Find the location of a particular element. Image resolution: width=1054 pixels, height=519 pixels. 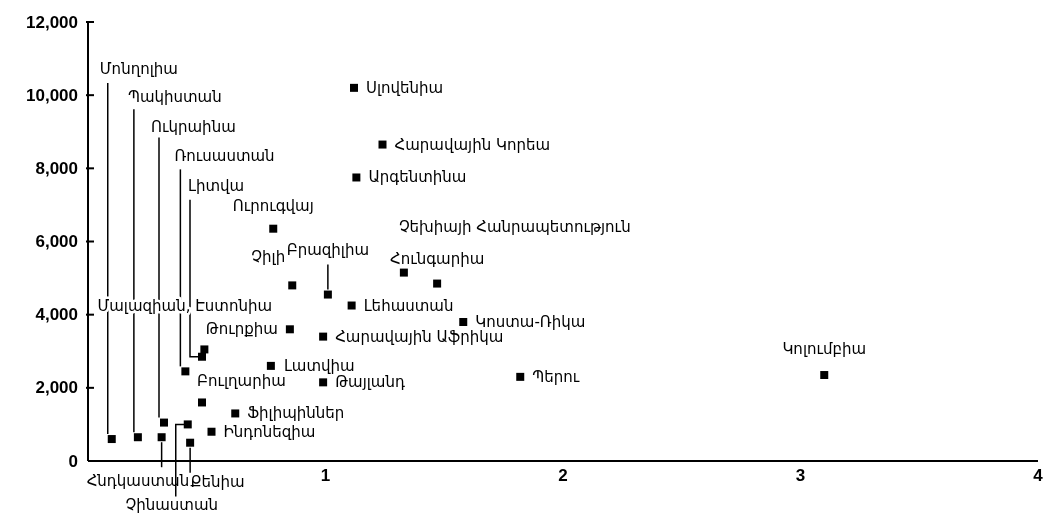

annotation: Բրազիլիա is located at coordinates (328, 249).